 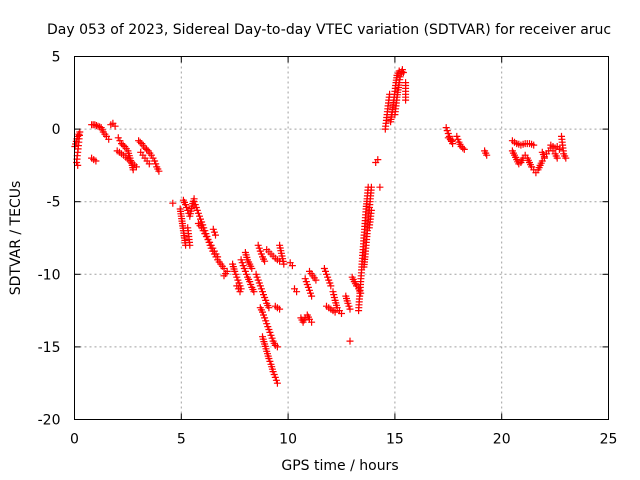 I want to click on y-axis-label: SDTVAR / TECUs, so click(x=16, y=238).